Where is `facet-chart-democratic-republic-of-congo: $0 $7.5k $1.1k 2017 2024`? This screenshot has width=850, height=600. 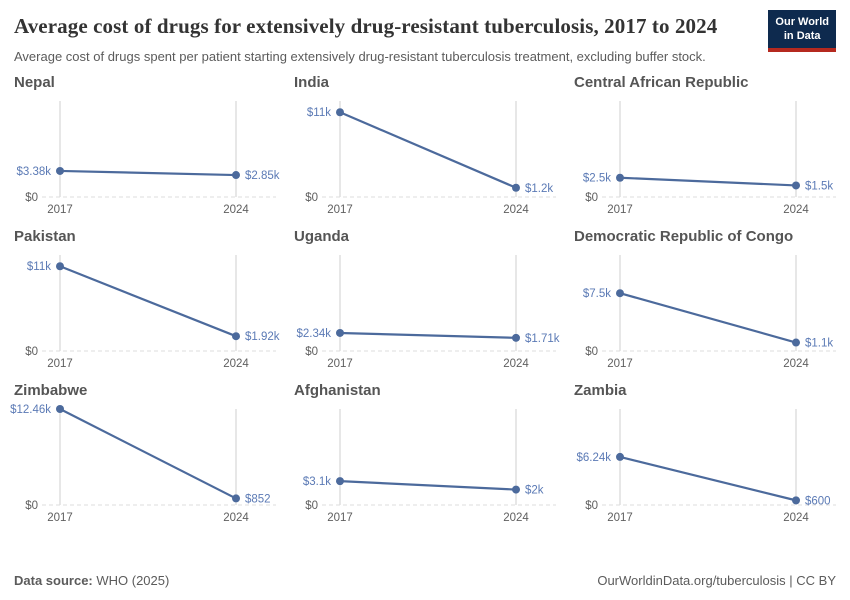
facet-chart-democratic-republic-of-congo: $0 $7.5k $1.1k 2017 2024 is located at coordinates (709, 312).